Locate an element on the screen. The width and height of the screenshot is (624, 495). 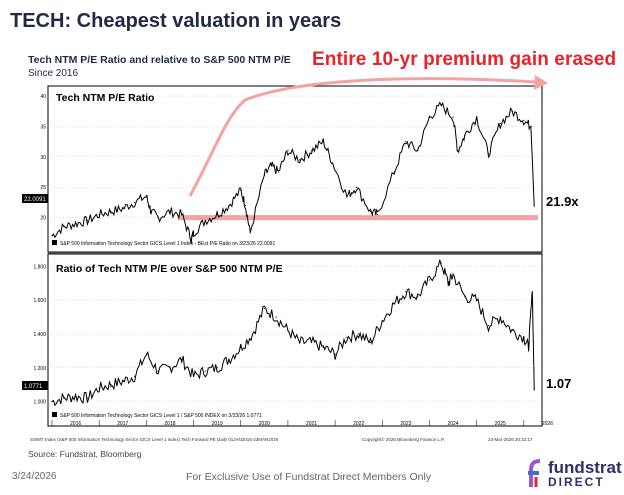
bottom-ytick-label: 1.800 is located at coordinates (39, 267).